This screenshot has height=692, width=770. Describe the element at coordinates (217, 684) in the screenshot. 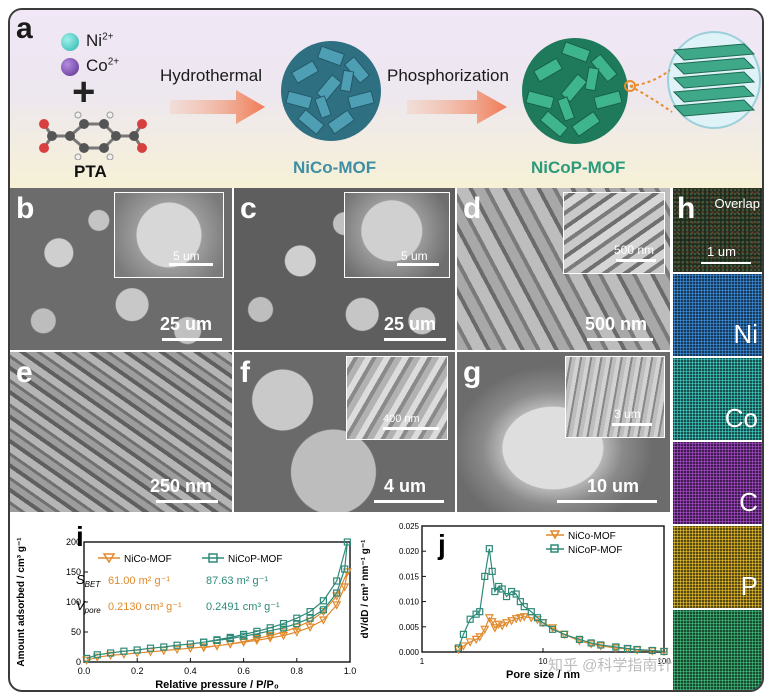

I see `x-axis-label: Relative pressure / P/P₀` at that location.